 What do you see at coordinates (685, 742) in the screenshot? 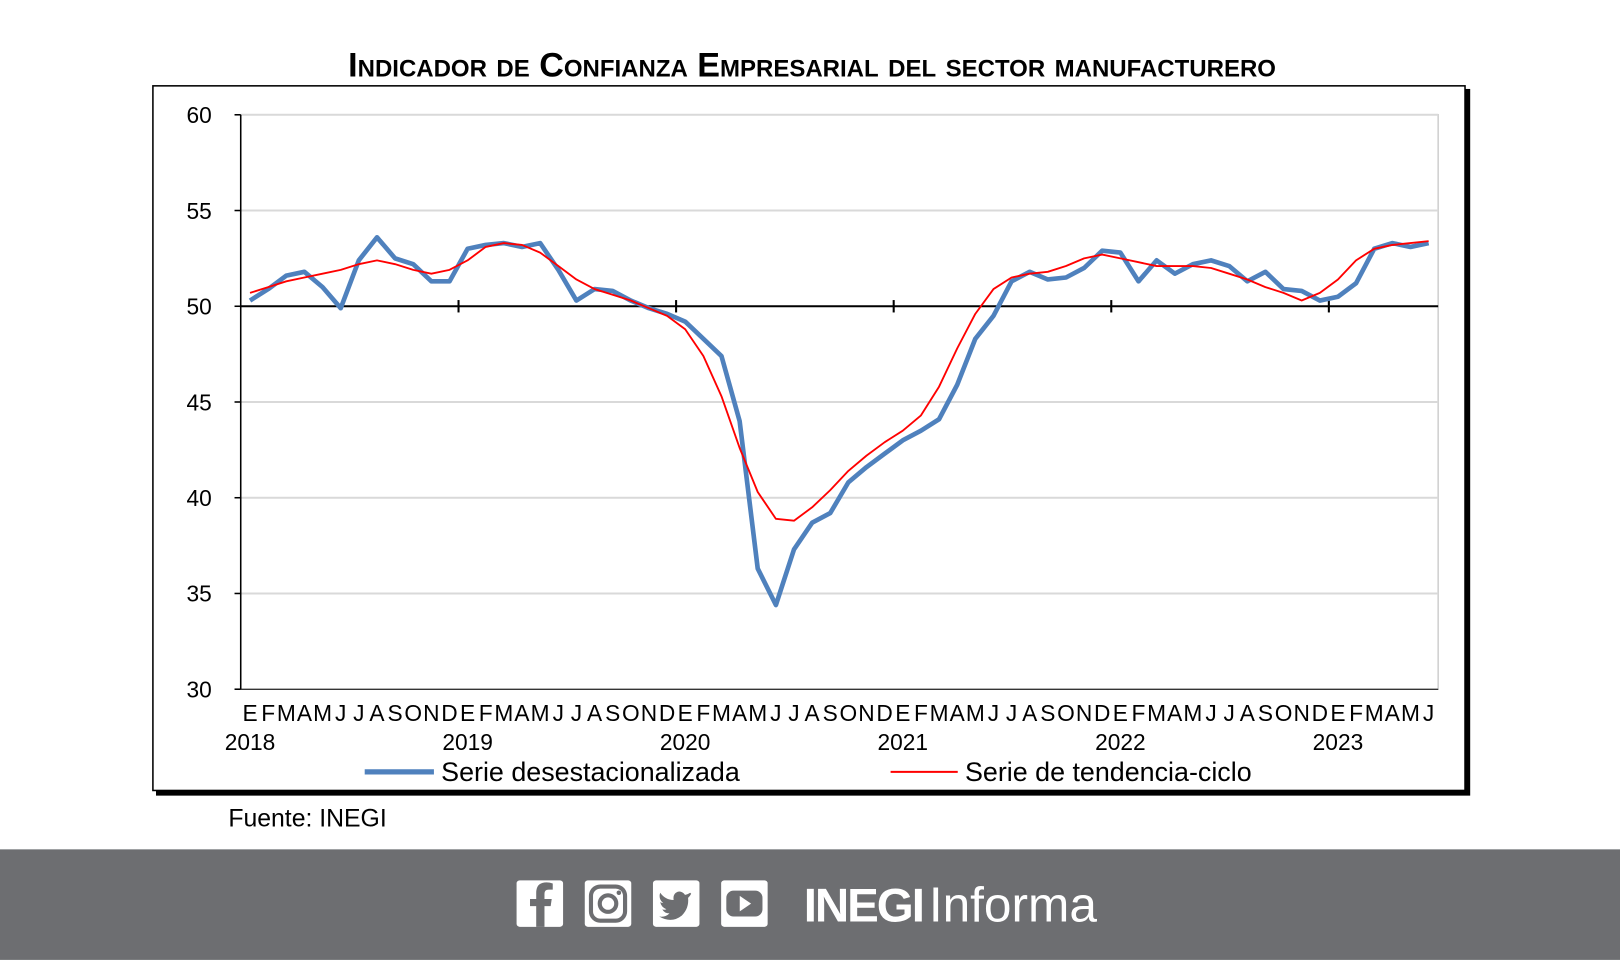
I see `x-year-label: 2020` at bounding box center [685, 742].